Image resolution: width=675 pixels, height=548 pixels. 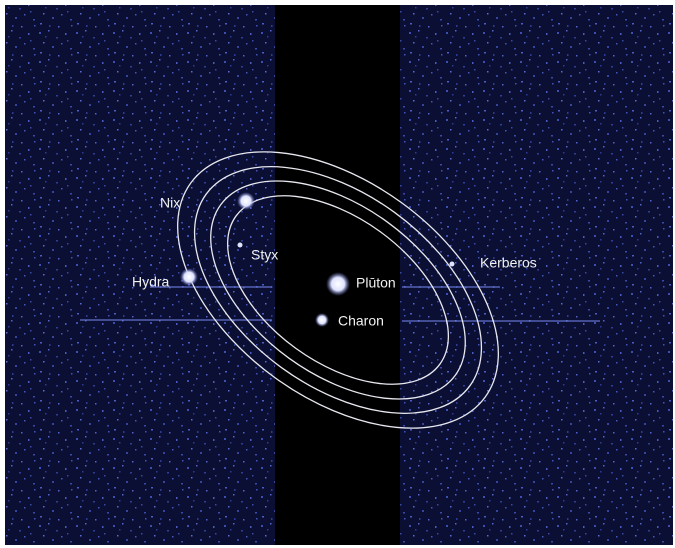 What do you see at coordinates (452, 264) in the screenshot?
I see `kerberos` at bounding box center [452, 264].